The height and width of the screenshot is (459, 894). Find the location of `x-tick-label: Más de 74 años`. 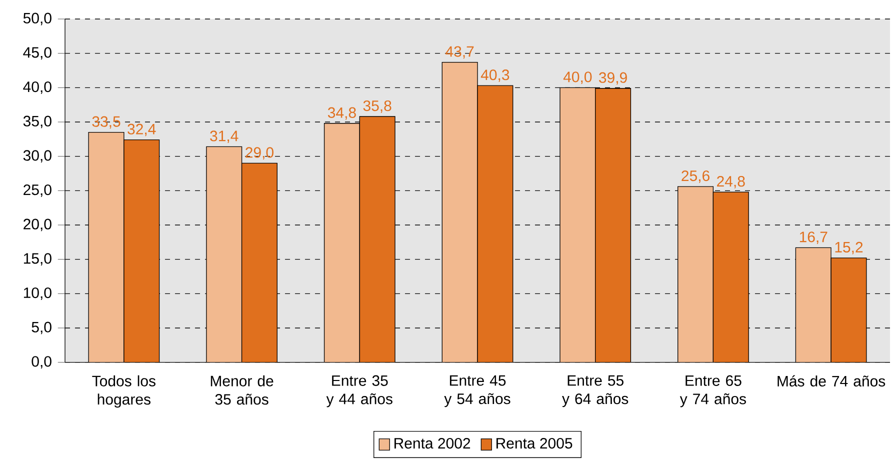

x-tick-label: Más de 74 años is located at coordinates (832, 381).